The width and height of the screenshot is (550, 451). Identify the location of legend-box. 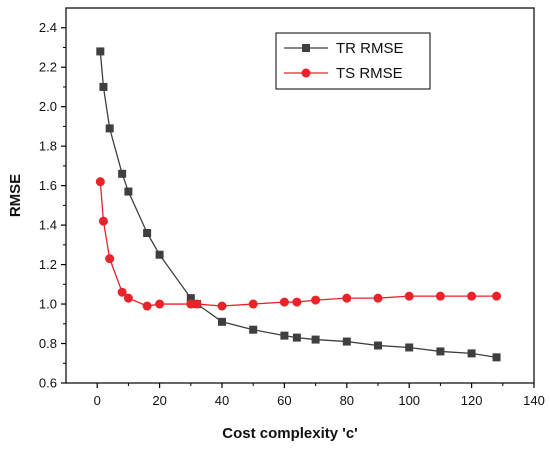
(353, 61).